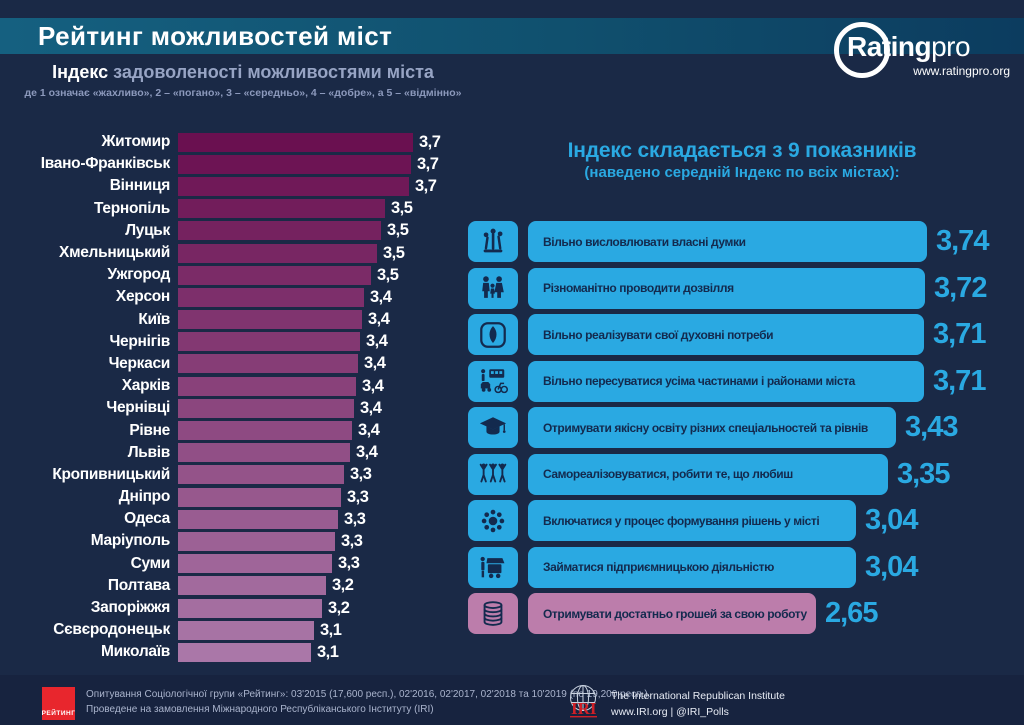  I want to click on indicator-bar: Вільно висловлювати власні думки, so click(727, 241).